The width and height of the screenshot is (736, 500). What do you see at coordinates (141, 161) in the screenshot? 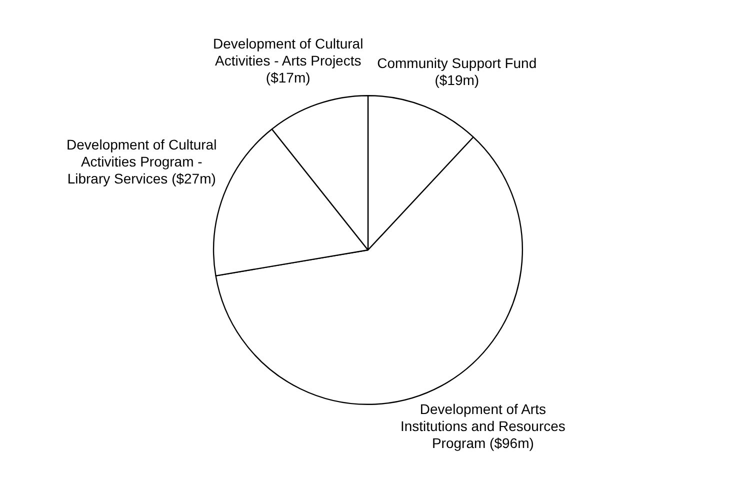
I see `slice-label: Development of Cultural Activities Program - Library Services ($27m)` at bounding box center [141, 161].